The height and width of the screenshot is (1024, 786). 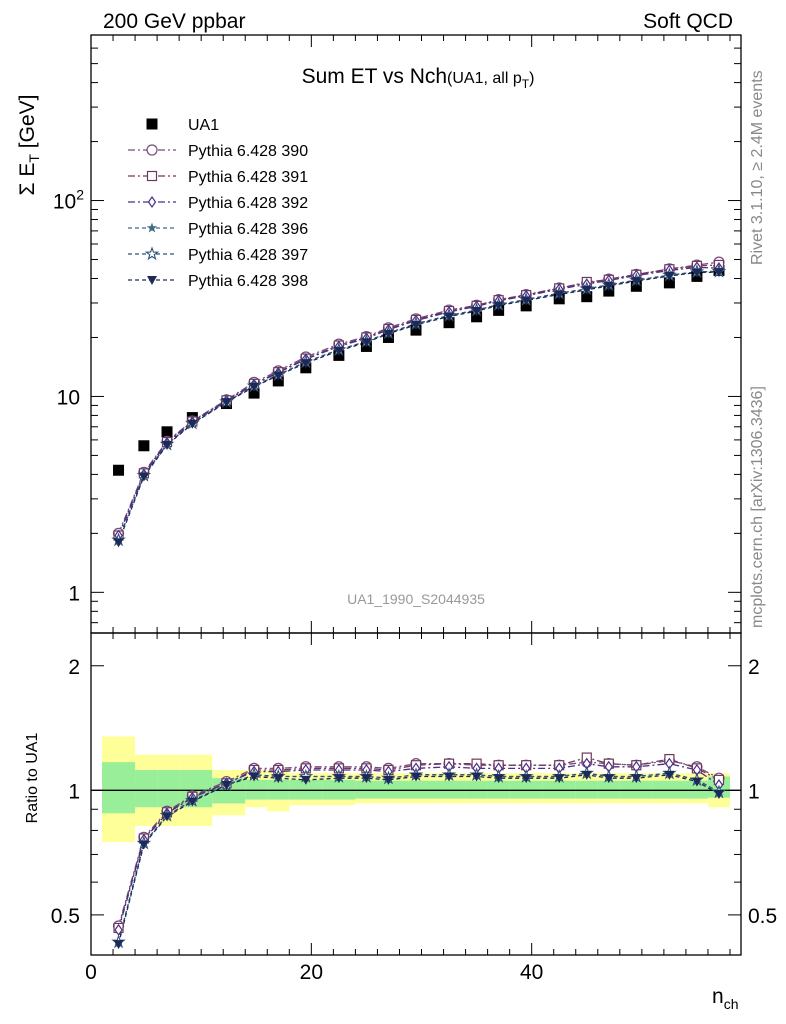 I want to click on legend-label: Pythia 6.428 392, so click(x=248, y=203).